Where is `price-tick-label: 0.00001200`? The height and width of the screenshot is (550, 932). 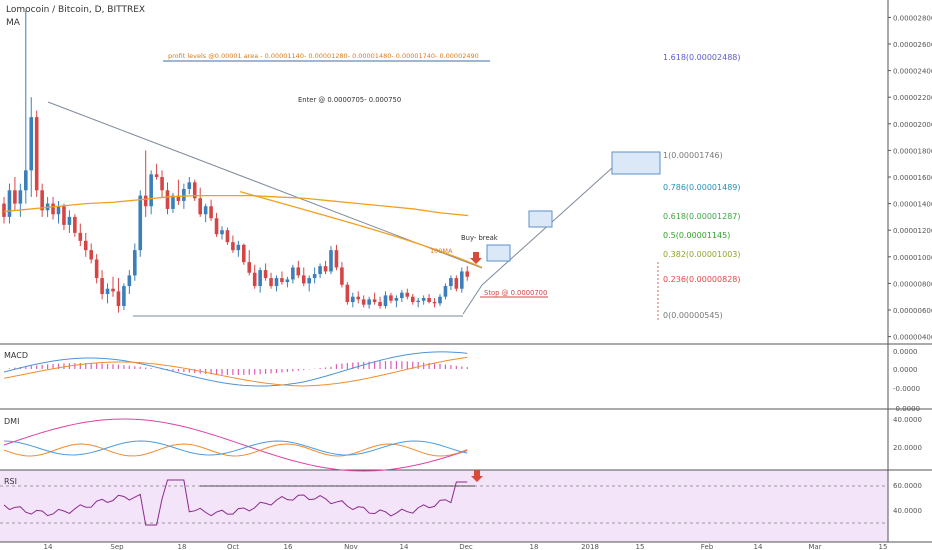 price-tick-label: 0.00001200 is located at coordinates (912, 231).